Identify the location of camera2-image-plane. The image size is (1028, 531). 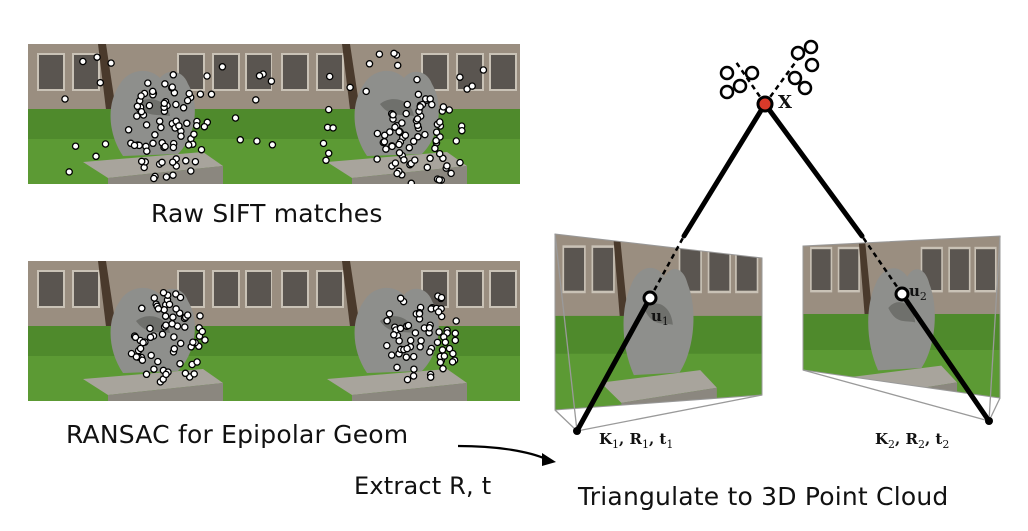
(901, 317).